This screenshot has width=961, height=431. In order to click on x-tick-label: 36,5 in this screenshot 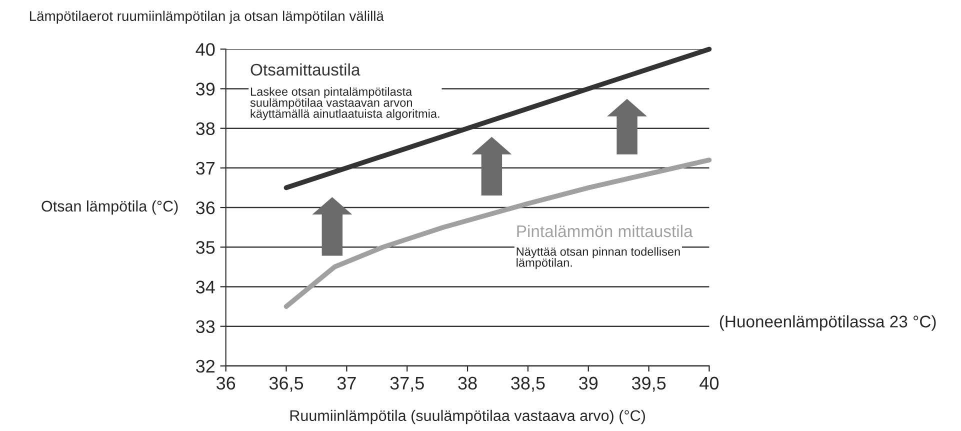, I will do `click(286, 384)`.